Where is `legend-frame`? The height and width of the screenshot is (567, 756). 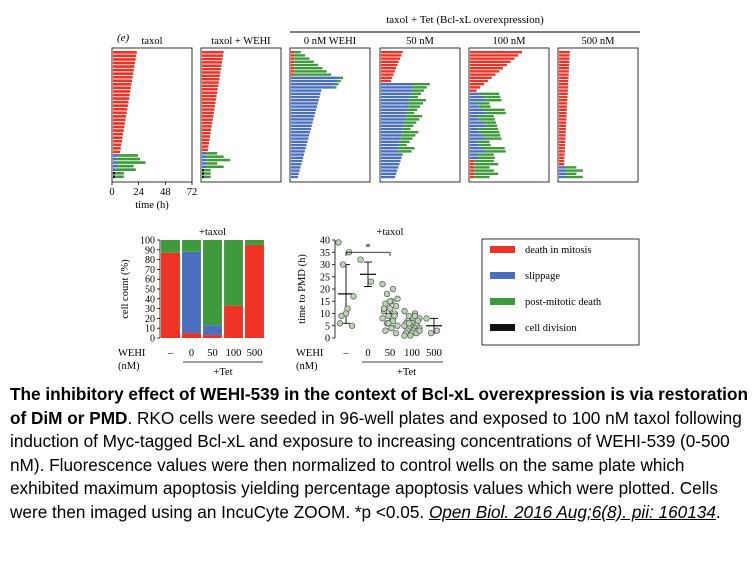 legend-frame is located at coordinates (560, 292).